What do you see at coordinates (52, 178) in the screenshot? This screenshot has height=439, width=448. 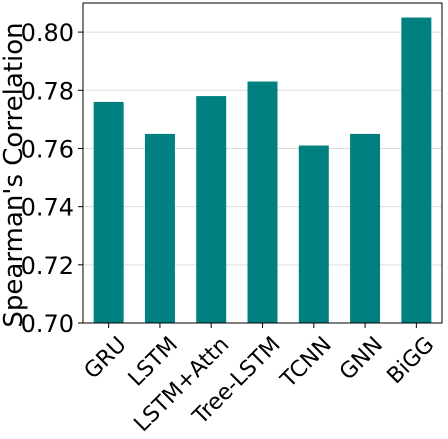 I see `y-axis-ticks: 0.70 0.72 0.74 0.76 0.78 0.80` at bounding box center [52, 178].